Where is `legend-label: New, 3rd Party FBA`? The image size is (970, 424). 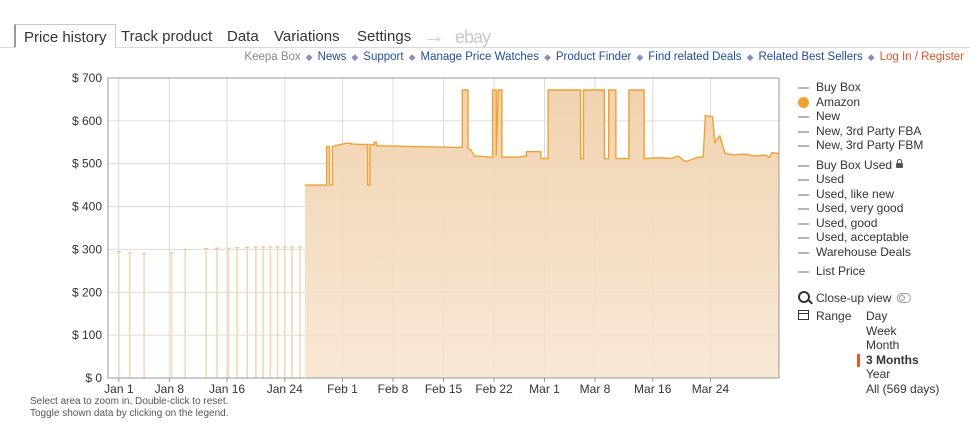 legend-label: New, 3rd Party FBA is located at coordinates (869, 130).